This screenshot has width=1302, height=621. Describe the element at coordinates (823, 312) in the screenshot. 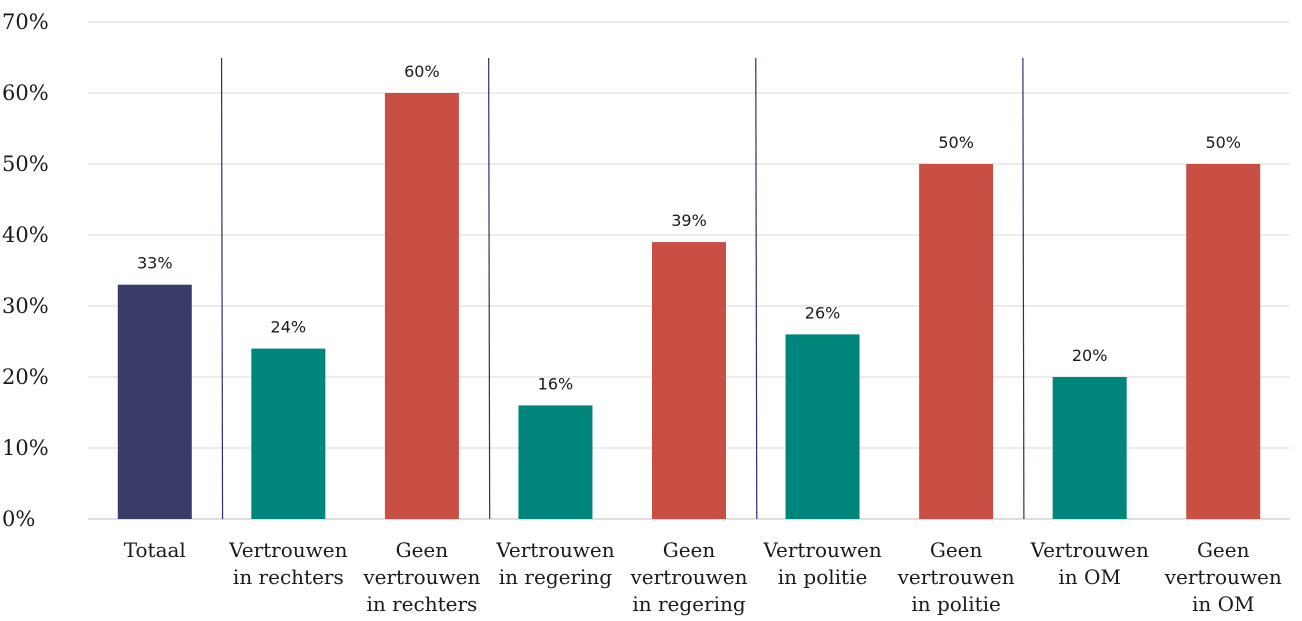

I see `data-label: 26%` at that location.